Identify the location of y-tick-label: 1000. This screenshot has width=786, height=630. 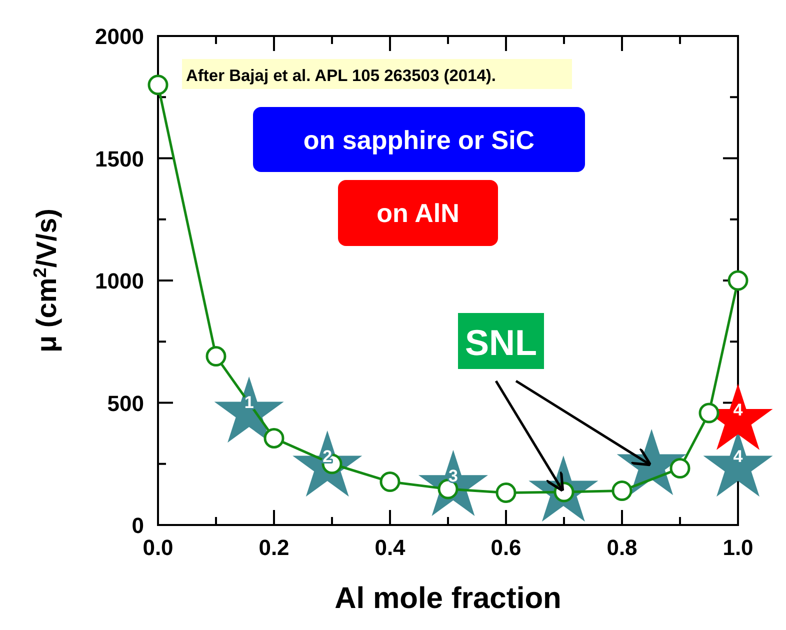
(119, 281).